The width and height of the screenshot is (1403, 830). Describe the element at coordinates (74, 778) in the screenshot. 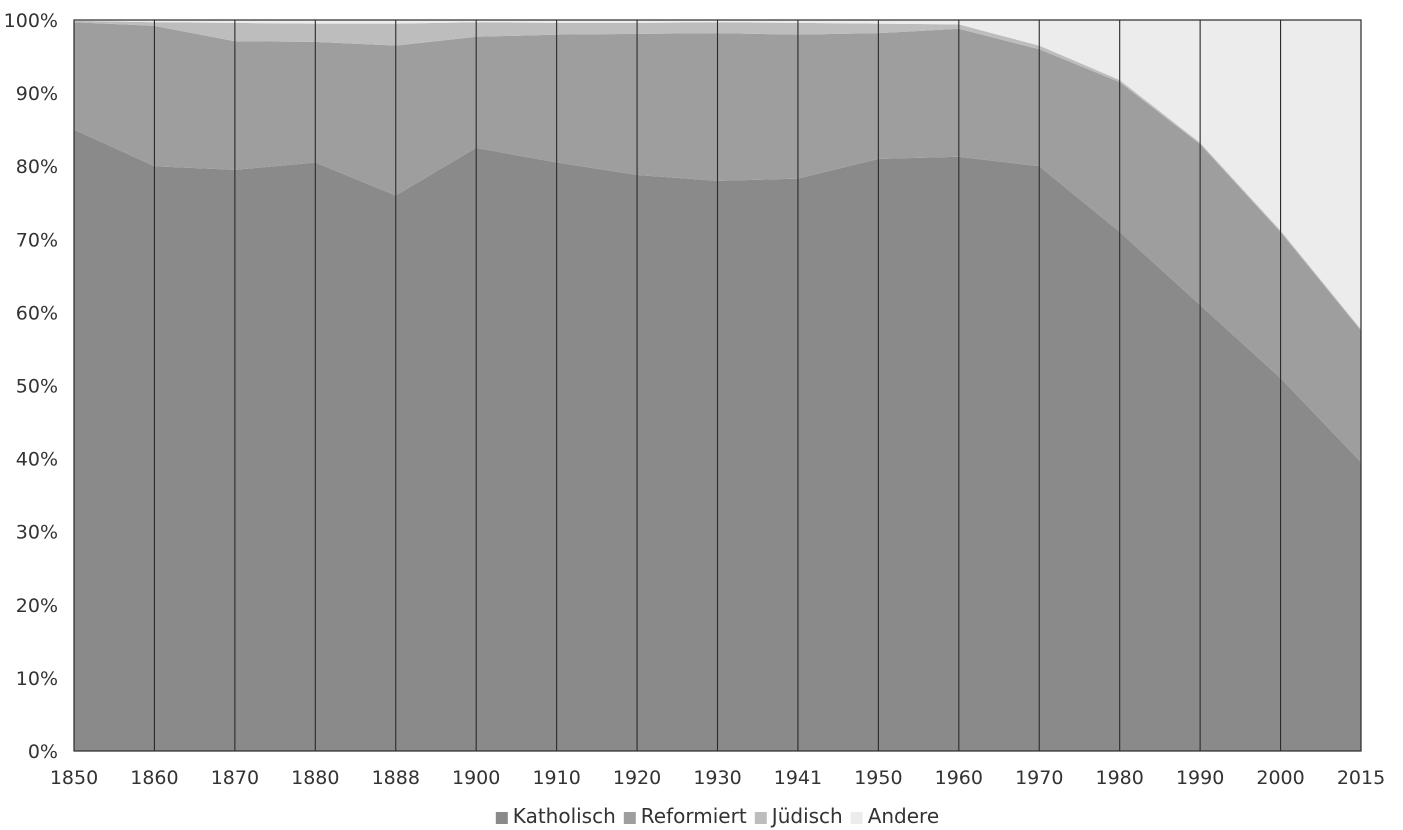

I see `x-tick-label: 1850` at that location.